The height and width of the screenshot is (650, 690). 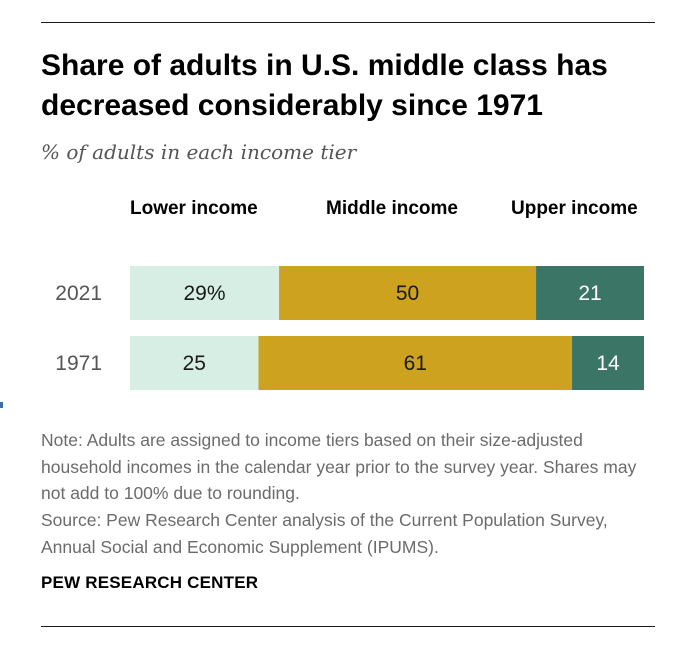 I want to click on data-label-lower-income-1971: 25, so click(x=194, y=363).